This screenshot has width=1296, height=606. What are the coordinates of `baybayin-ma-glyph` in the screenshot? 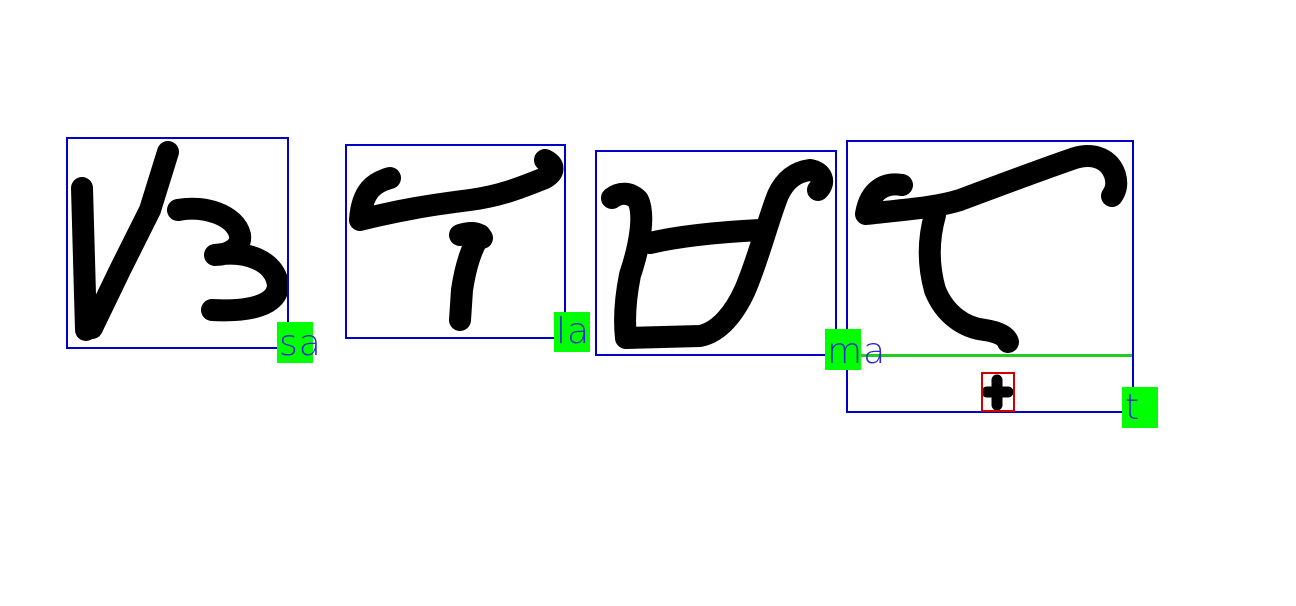 It's located at (717, 254).